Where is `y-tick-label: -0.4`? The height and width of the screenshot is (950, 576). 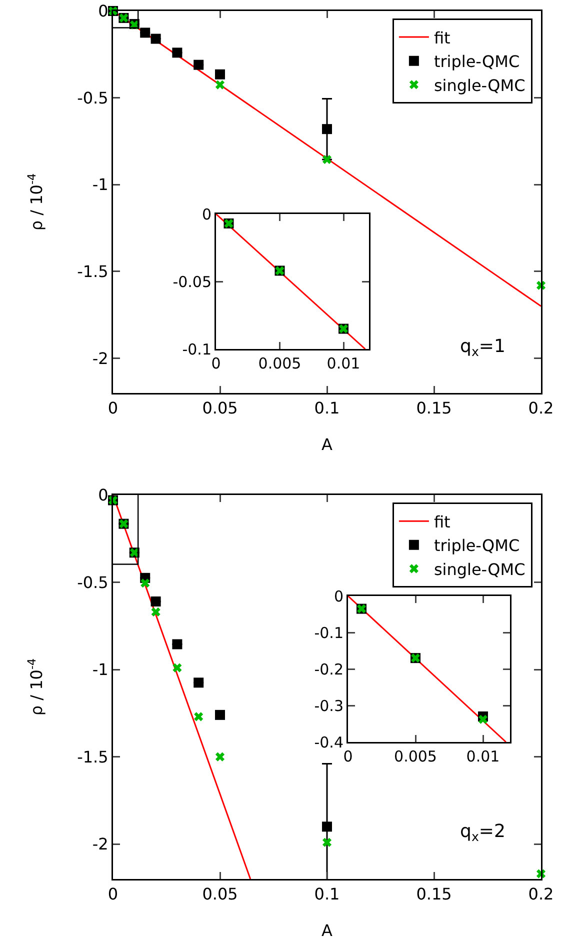
y-tick-label: -0.4 is located at coordinates (329, 742).